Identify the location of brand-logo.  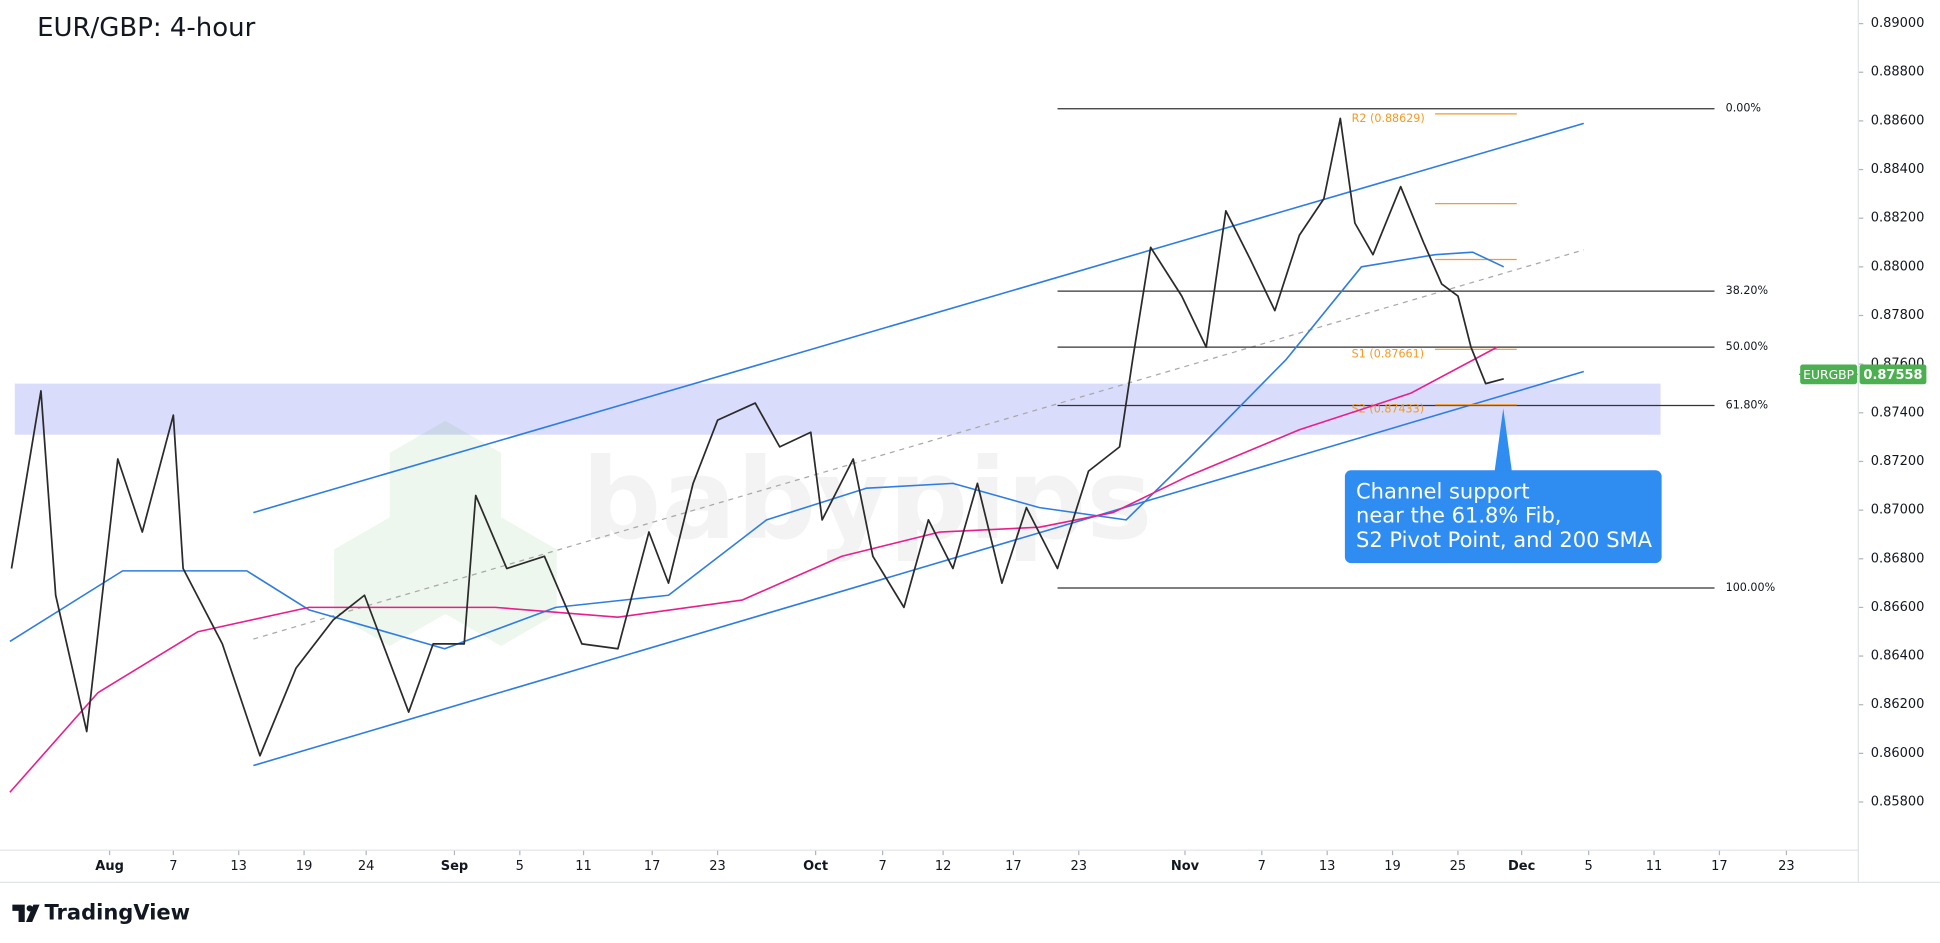
(26, 913).